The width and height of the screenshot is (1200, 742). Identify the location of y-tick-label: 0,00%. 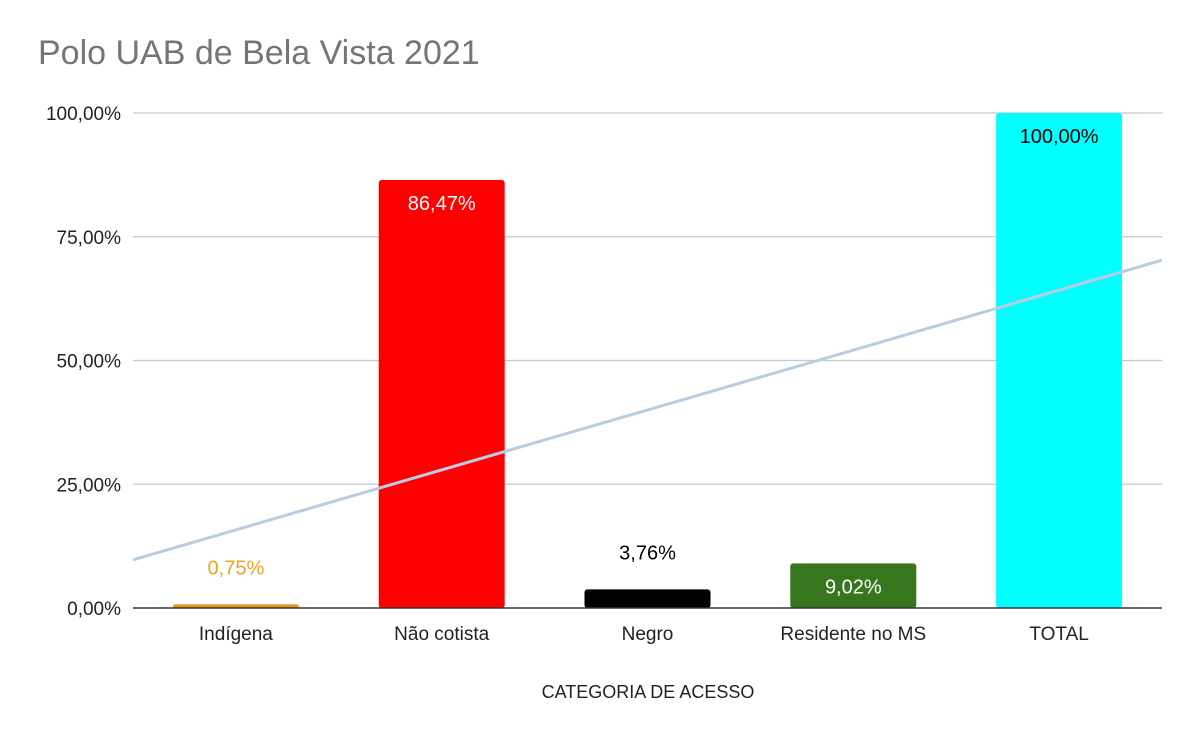
(94, 609).